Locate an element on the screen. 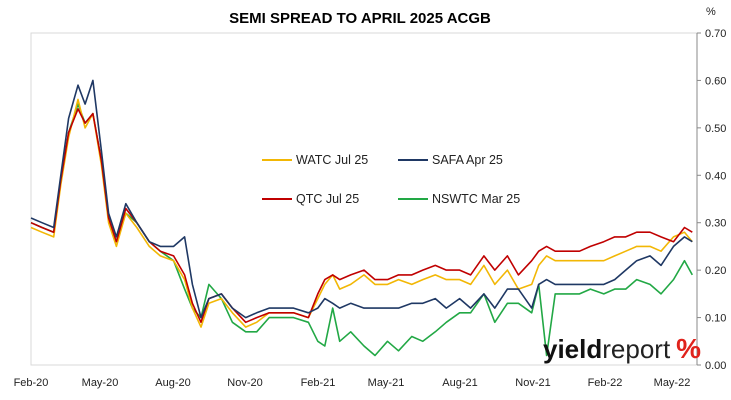 This screenshot has width=731, height=400. x-tick-label: Nov-20 is located at coordinates (244, 383).